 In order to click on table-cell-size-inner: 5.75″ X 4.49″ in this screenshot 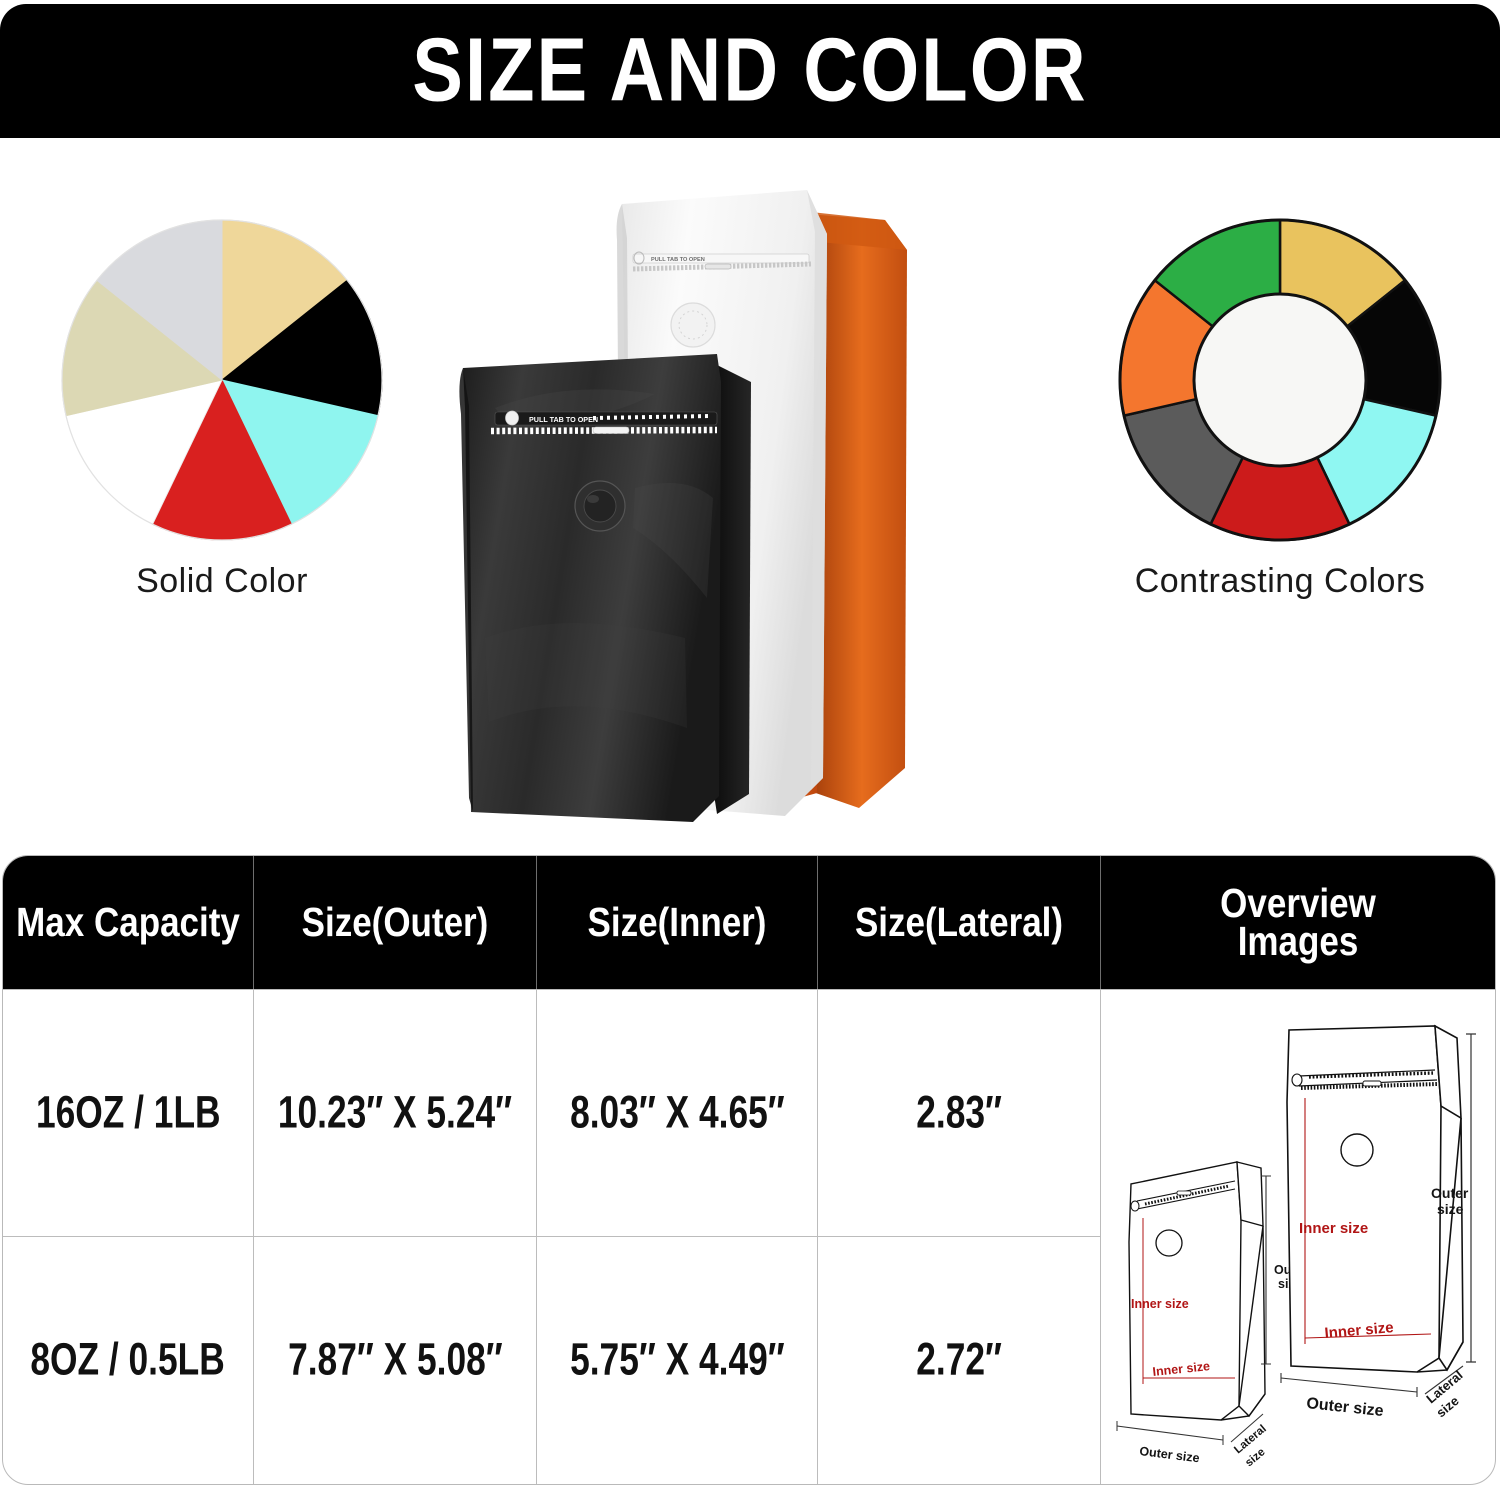, I will do `click(677, 1360)`.